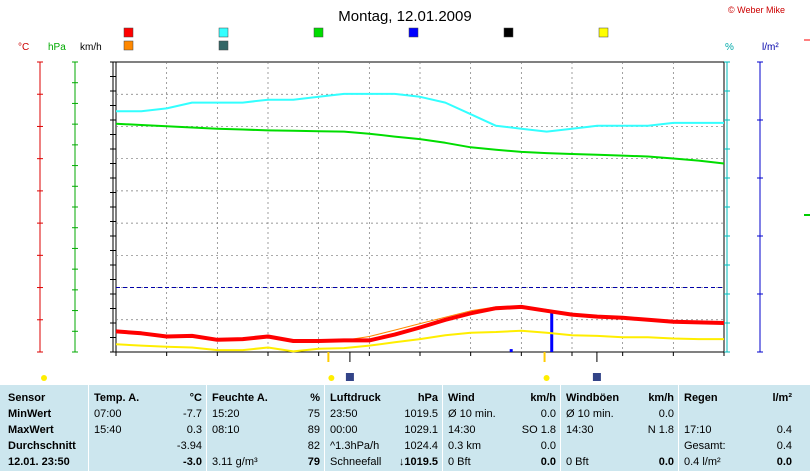 This screenshot has width=810, height=471. Describe the element at coordinates (313, 430) in the screenshot. I see `table-cell-hum-value: 89` at that location.